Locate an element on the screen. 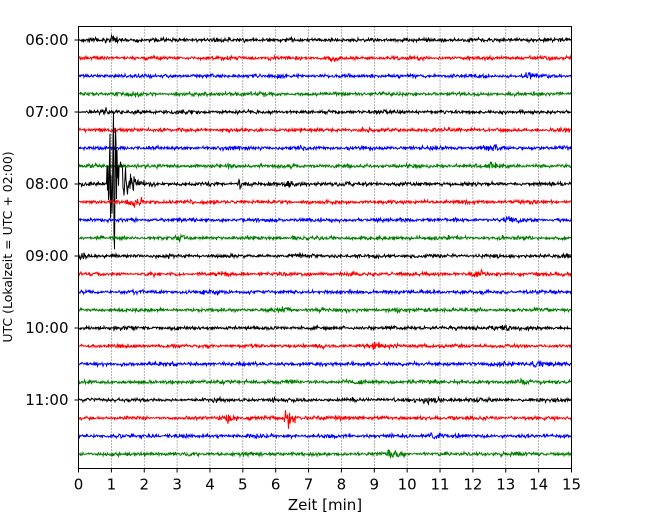 This screenshot has height=520, width=650. x-tick-label: 10 is located at coordinates (407, 485).